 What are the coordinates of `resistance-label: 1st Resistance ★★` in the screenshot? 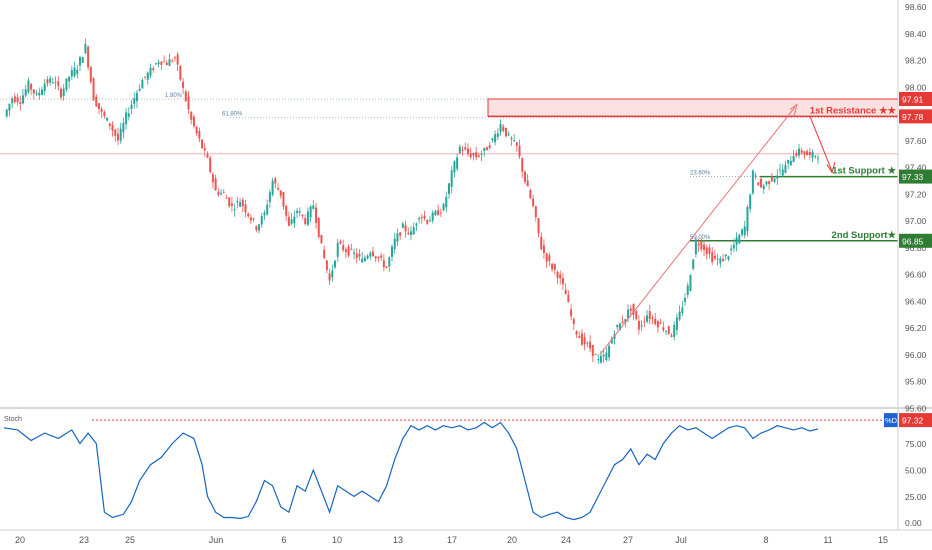 It's located at (853, 110).